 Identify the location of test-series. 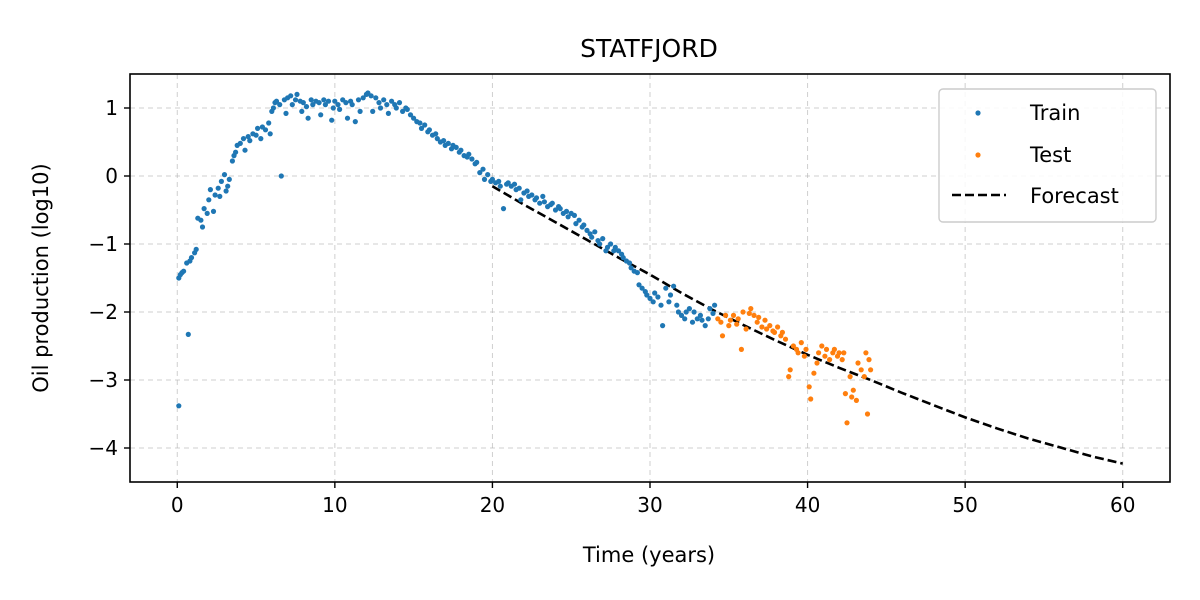
(794, 366).